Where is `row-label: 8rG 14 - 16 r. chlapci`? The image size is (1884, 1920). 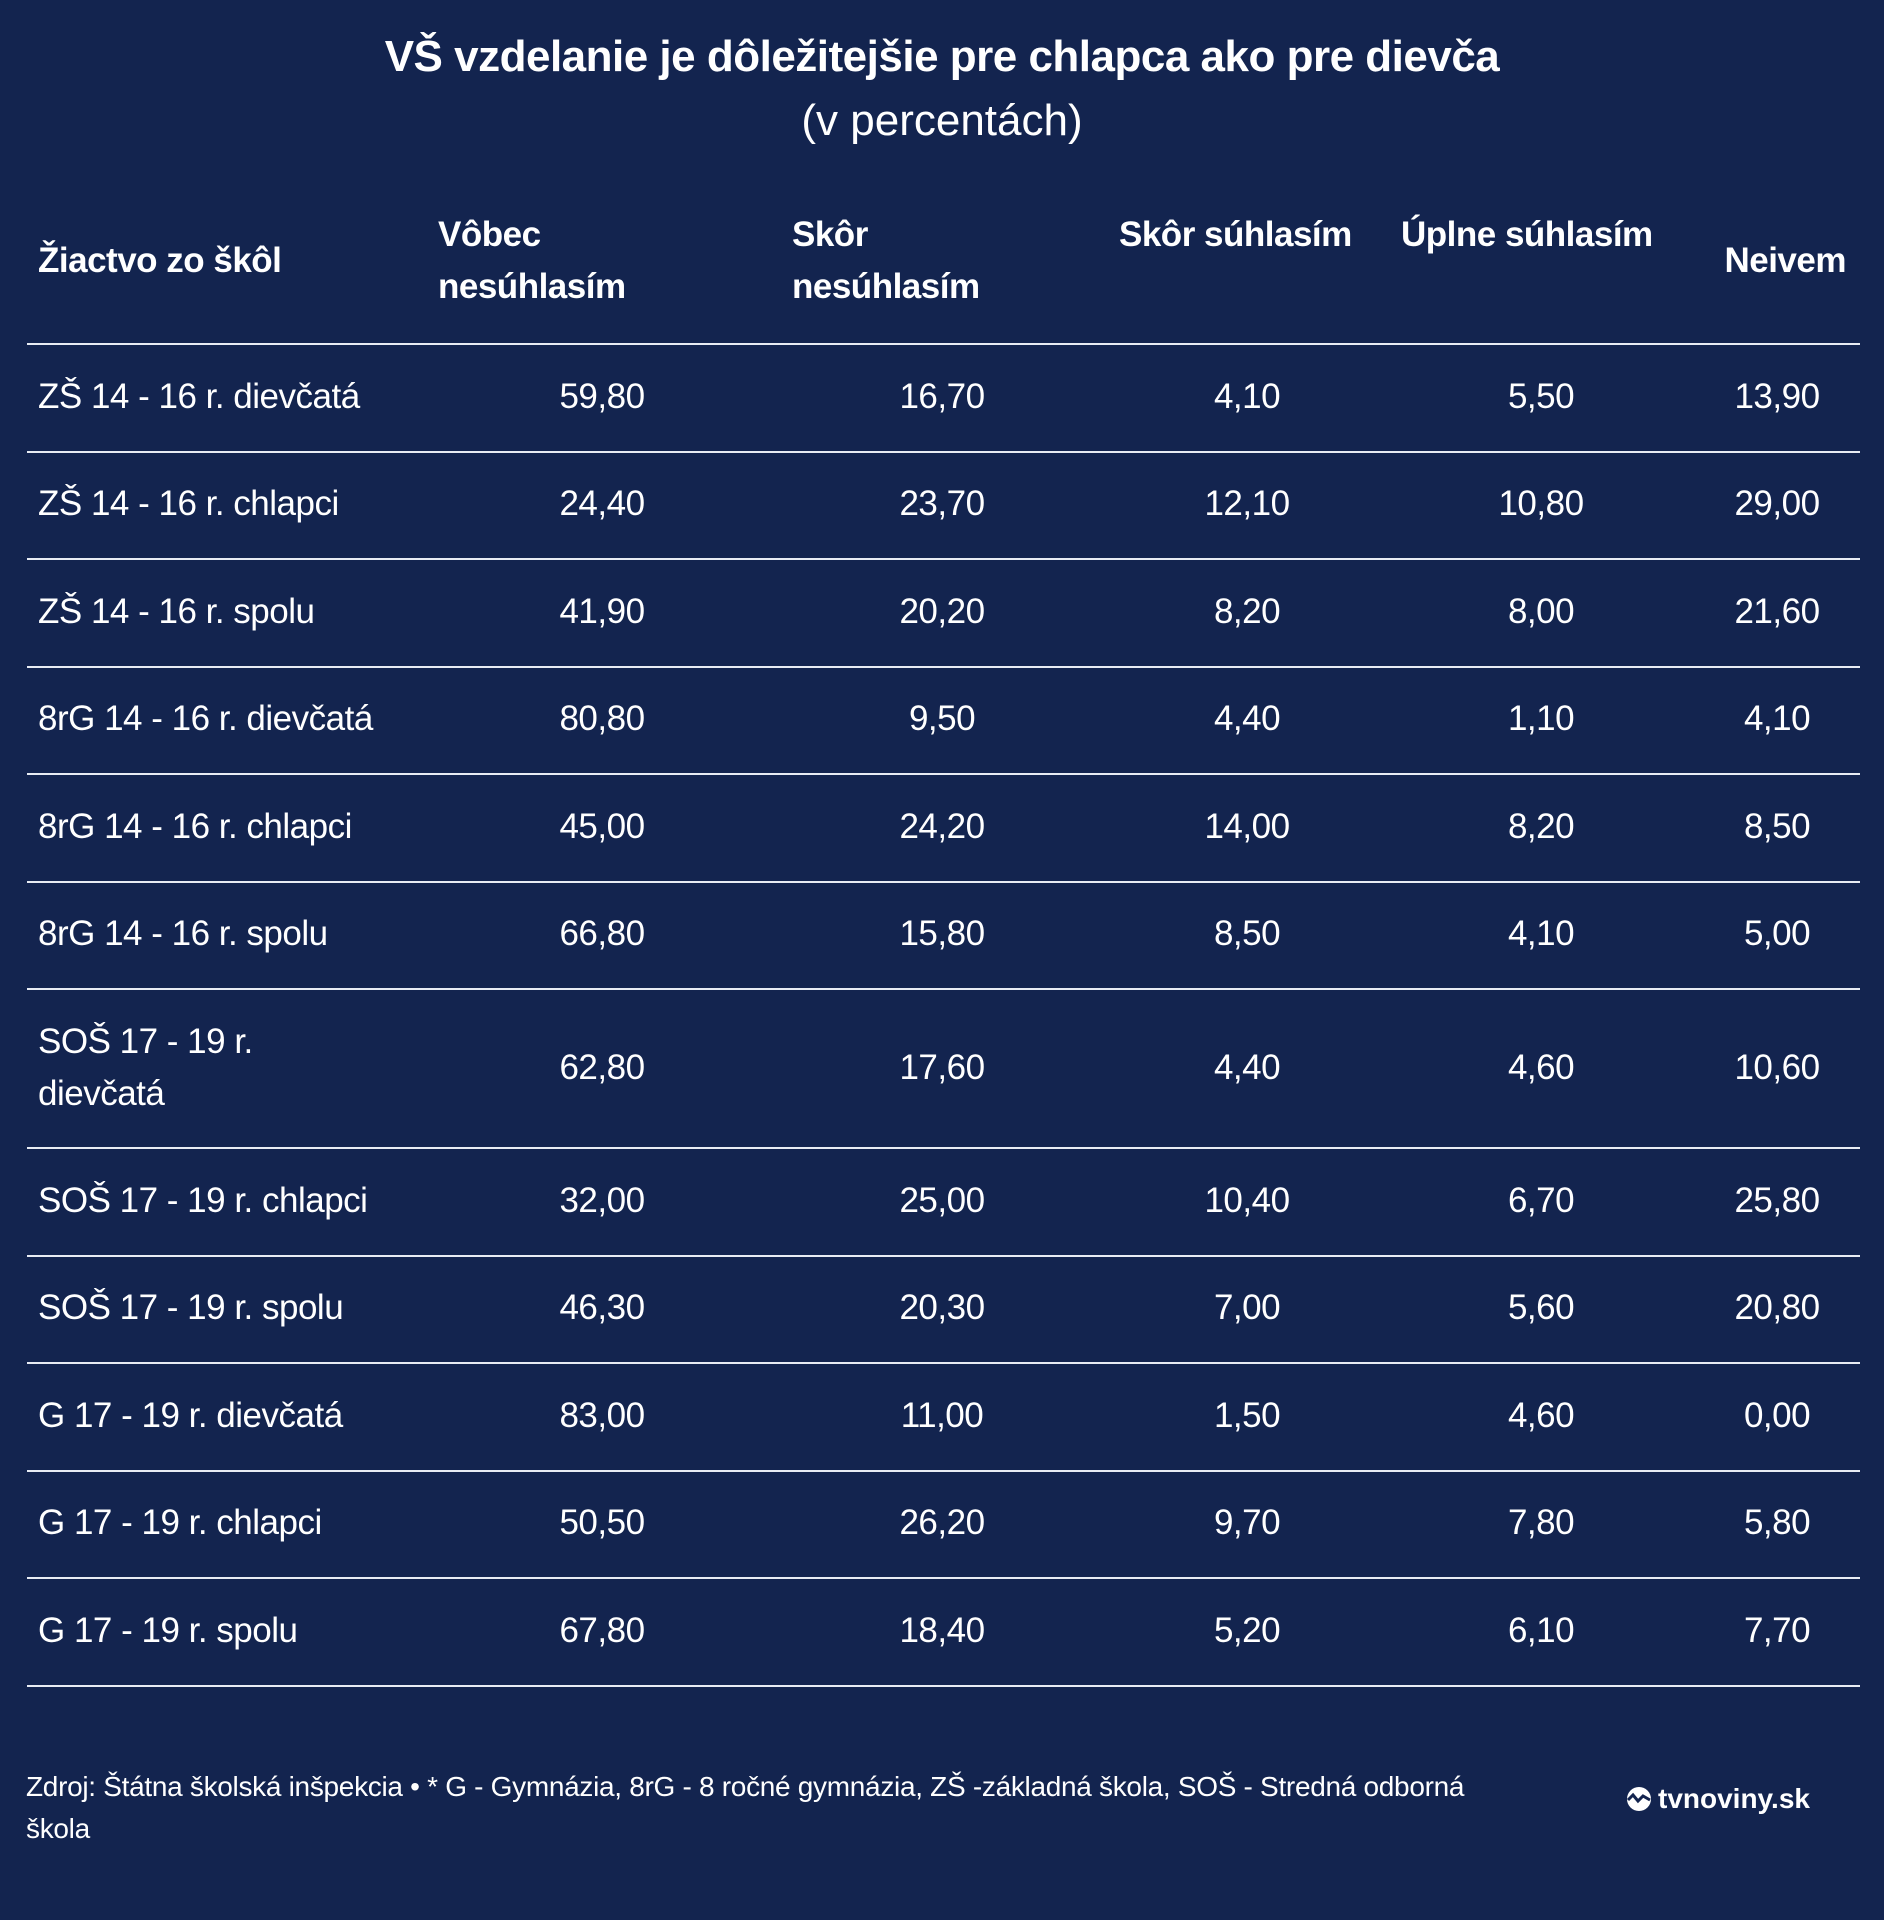 row-label: 8rG 14 - 16 r. chlapci is located at coordinates (195, 826).